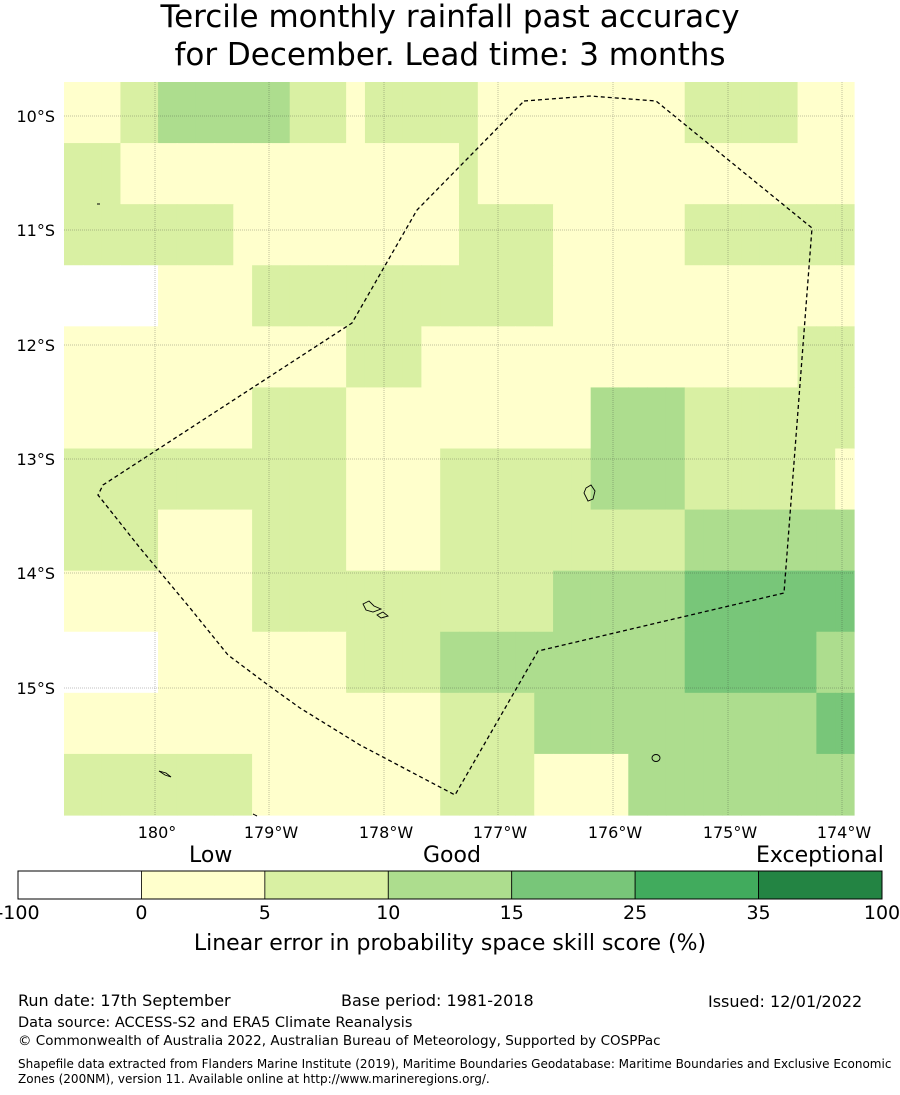 The width and height of the screenshot is (900, 1095). Describe the element at coordinates (35, 116) in the screenshot. I see `latitude-label: 10°S` at that location.